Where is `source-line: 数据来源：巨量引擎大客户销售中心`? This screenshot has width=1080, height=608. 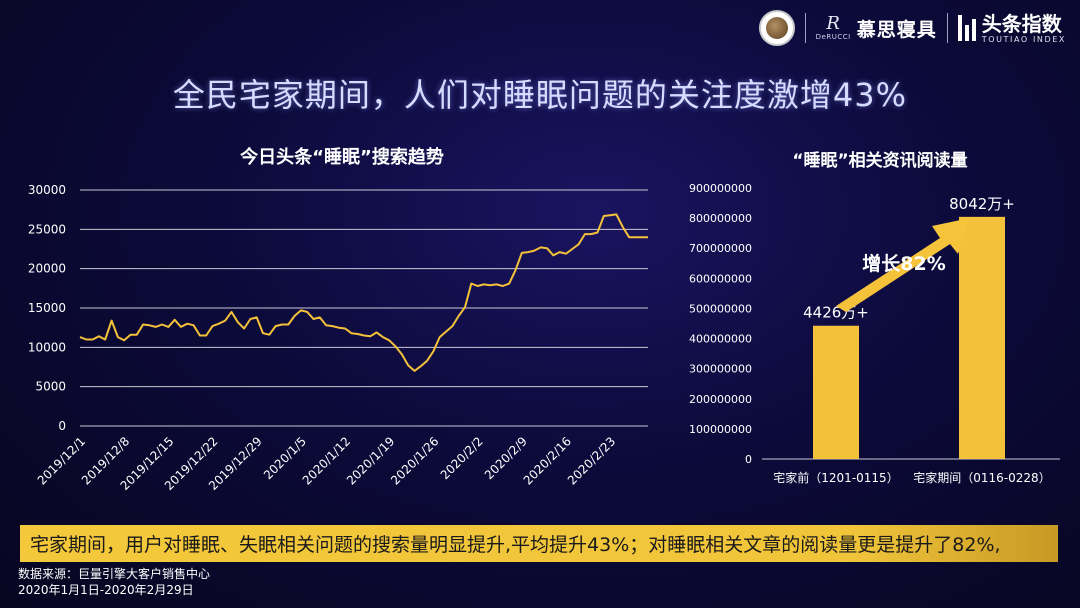 source-line: 数据来源：巨量引擎大客户销售中心 is located at coordinates (114, 574).